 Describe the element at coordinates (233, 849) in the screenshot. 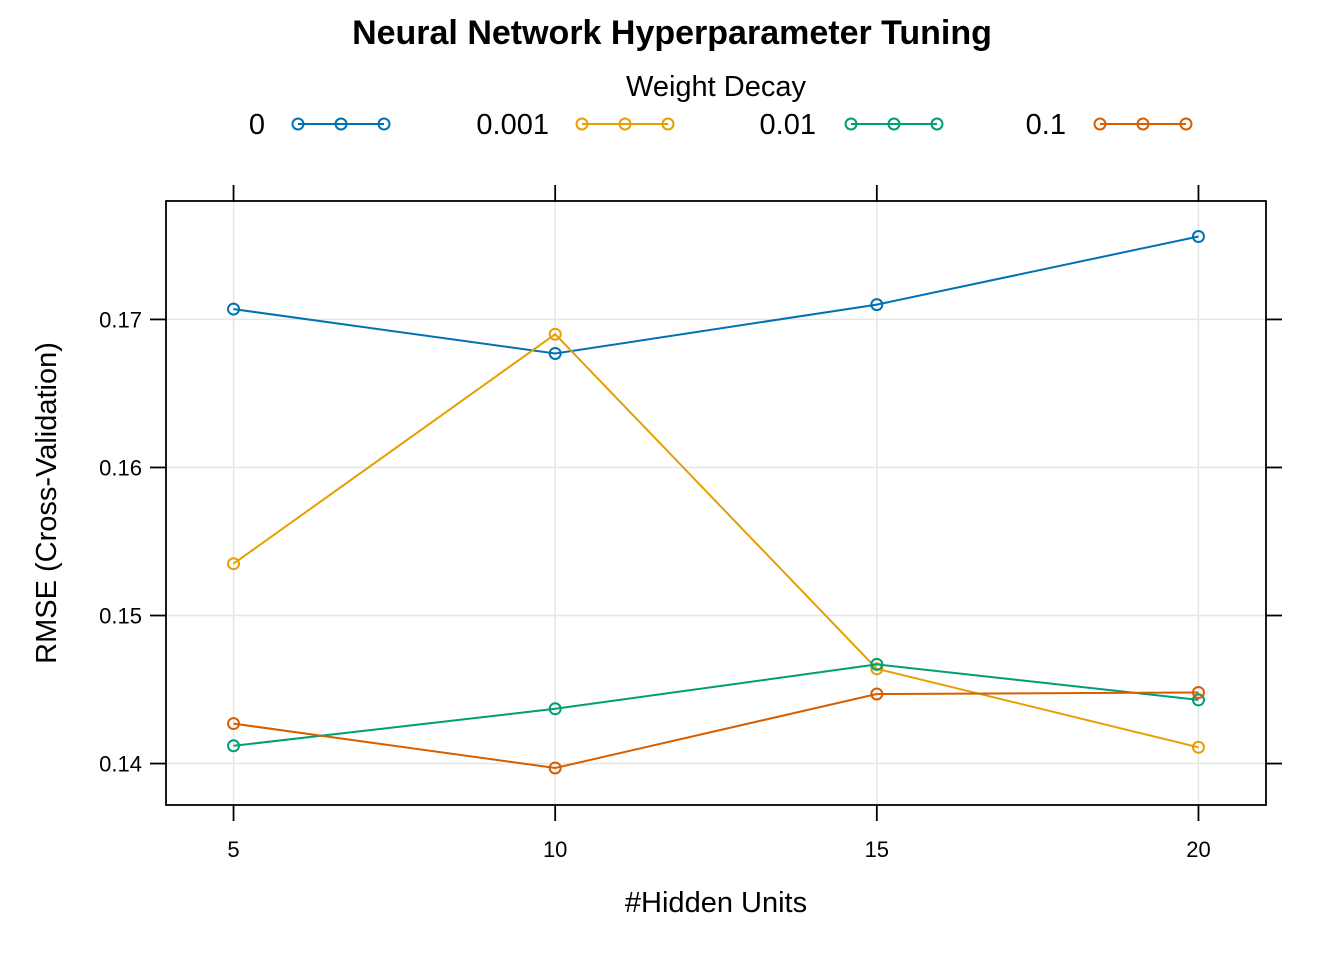

I see `x-tick-label: 5` at that location.